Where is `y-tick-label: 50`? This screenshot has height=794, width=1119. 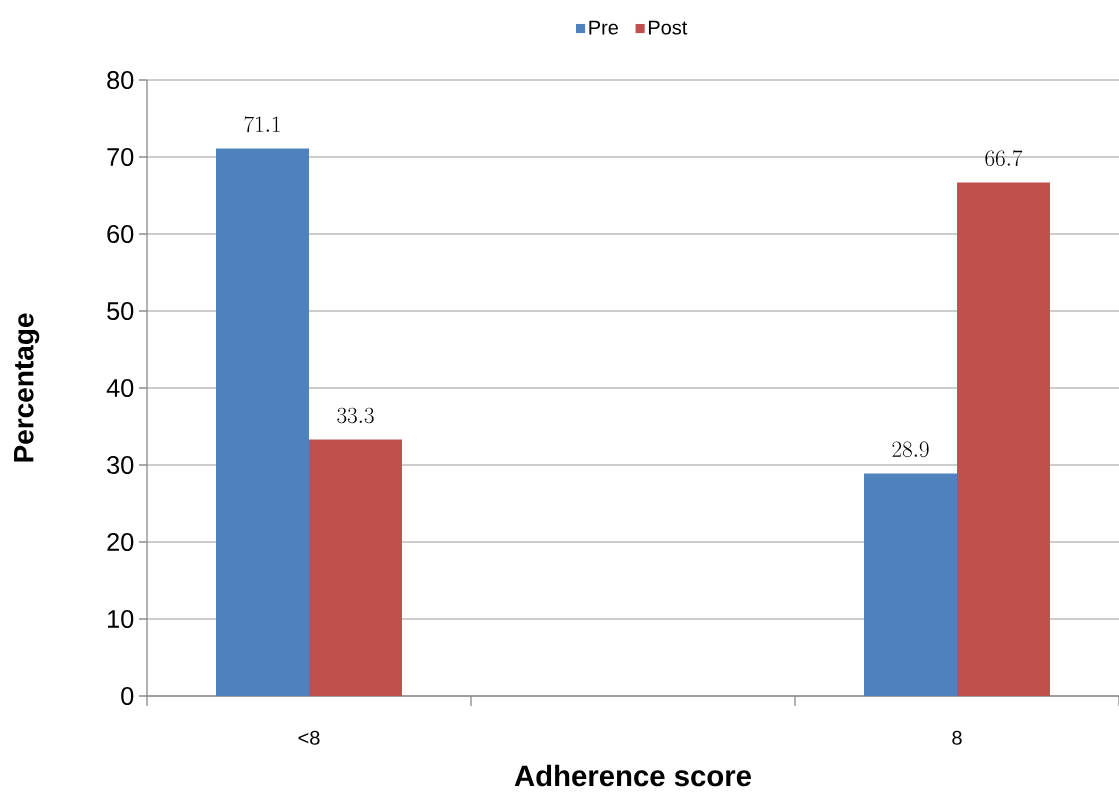 y-tick-label: 50 is located at coordinates (120, 311).